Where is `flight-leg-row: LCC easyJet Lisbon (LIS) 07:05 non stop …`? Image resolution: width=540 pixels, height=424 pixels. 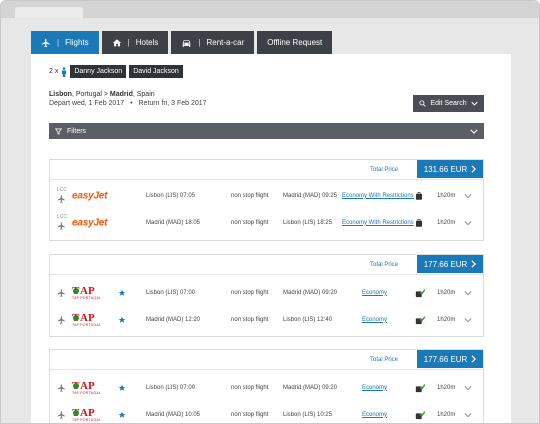 flight-leg-row: LCC easyJet Lisbon (LIS) 07:05 non stop … is located at coordinates (266, 195).